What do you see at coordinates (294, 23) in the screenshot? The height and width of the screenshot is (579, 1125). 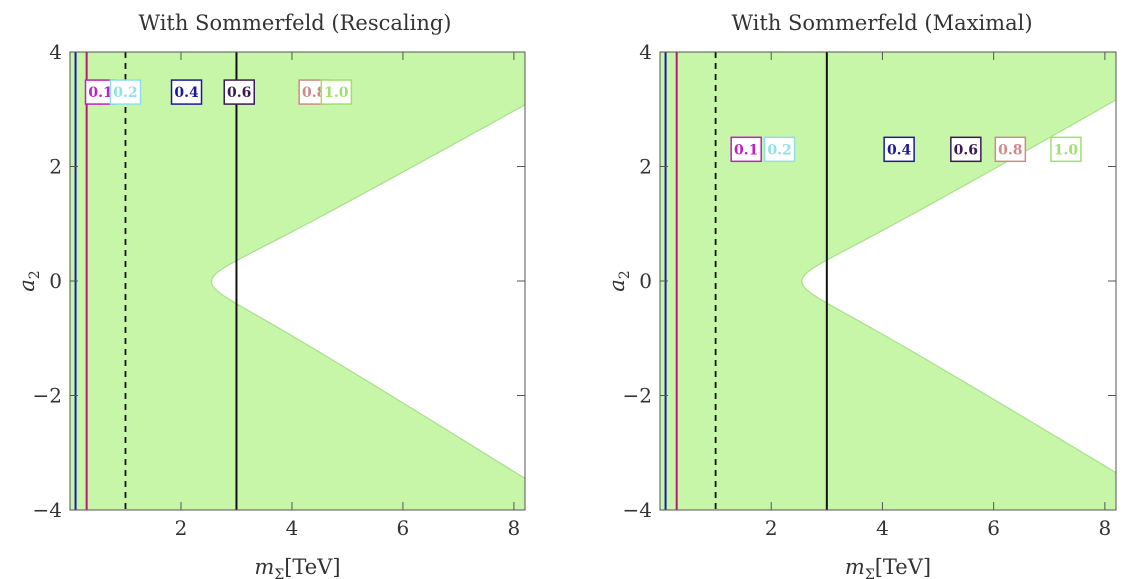 I see `chart-title: With Sommerfeld (Rescaling)` at bounding box center [294, 23].